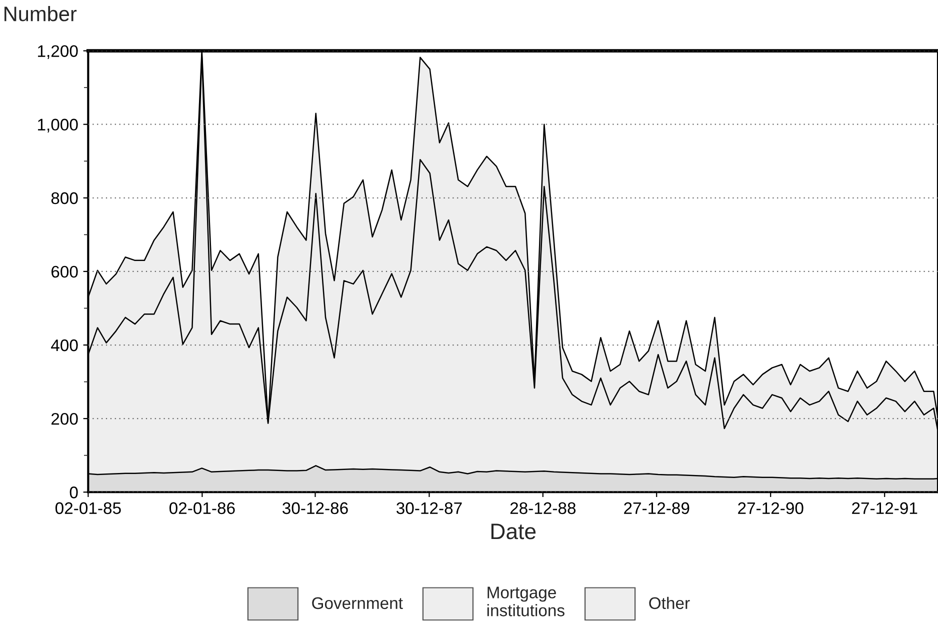 Image resolution: width=938 pixels, height=635 pixels. I want to click on x-tick-label: 02-01-86, so click(202, 508).